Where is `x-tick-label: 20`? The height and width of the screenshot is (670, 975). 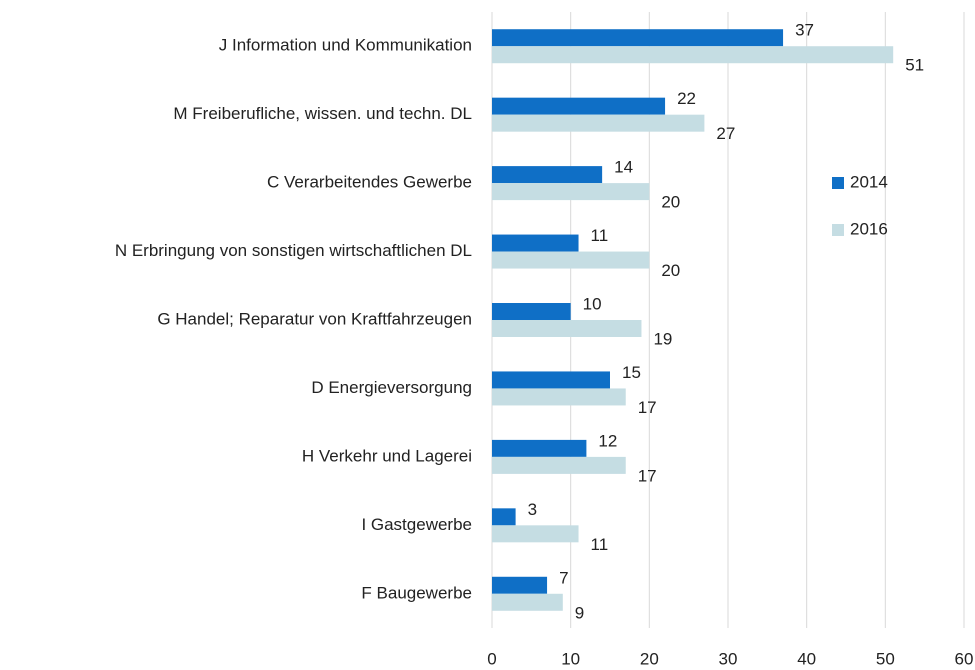 x-tick-label: 20 is located at coordinates (649, 658).